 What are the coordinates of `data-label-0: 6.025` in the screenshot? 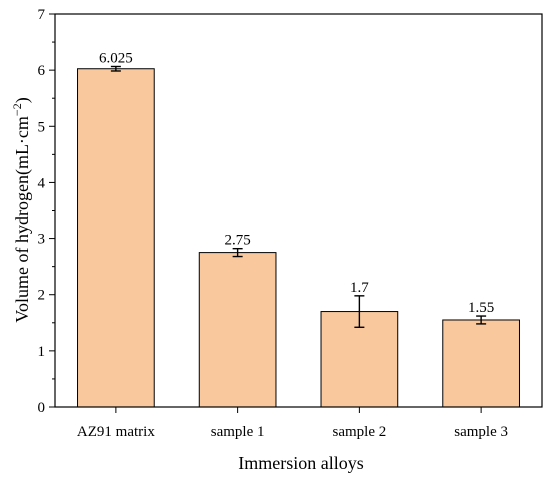 It's located at (116, 58).